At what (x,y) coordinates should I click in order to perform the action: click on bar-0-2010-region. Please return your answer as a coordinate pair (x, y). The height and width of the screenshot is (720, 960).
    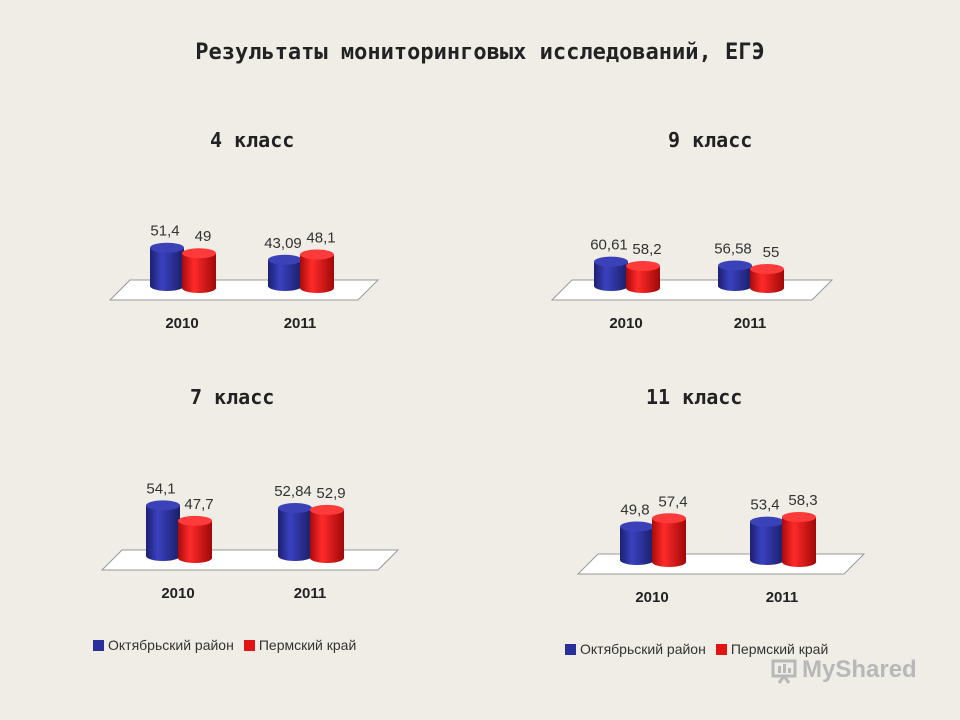
    Looking at the image, I should click on (199, 273).